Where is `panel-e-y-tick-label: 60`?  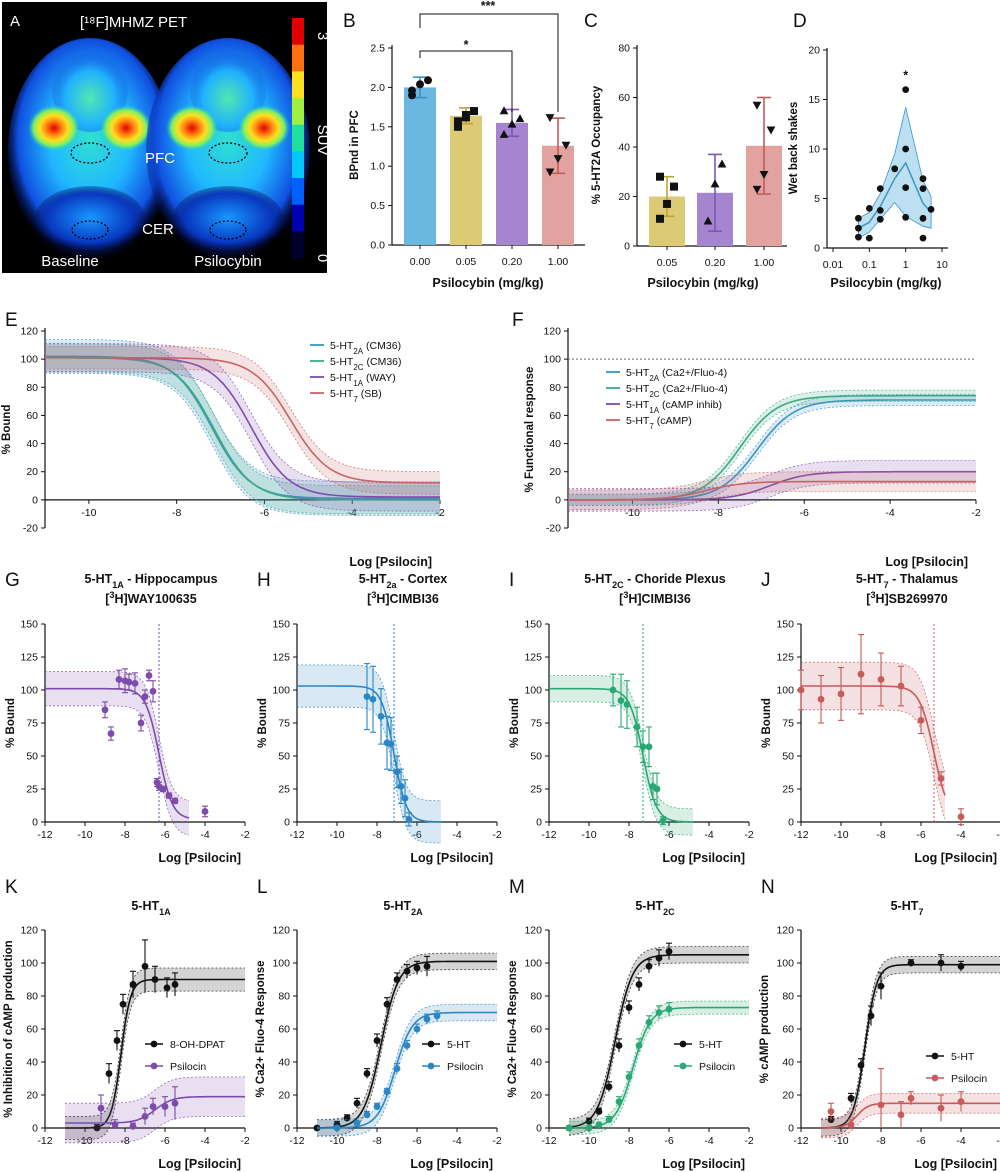
panel-e-y-tick-label: 60 is located at coordinates (32, 416).